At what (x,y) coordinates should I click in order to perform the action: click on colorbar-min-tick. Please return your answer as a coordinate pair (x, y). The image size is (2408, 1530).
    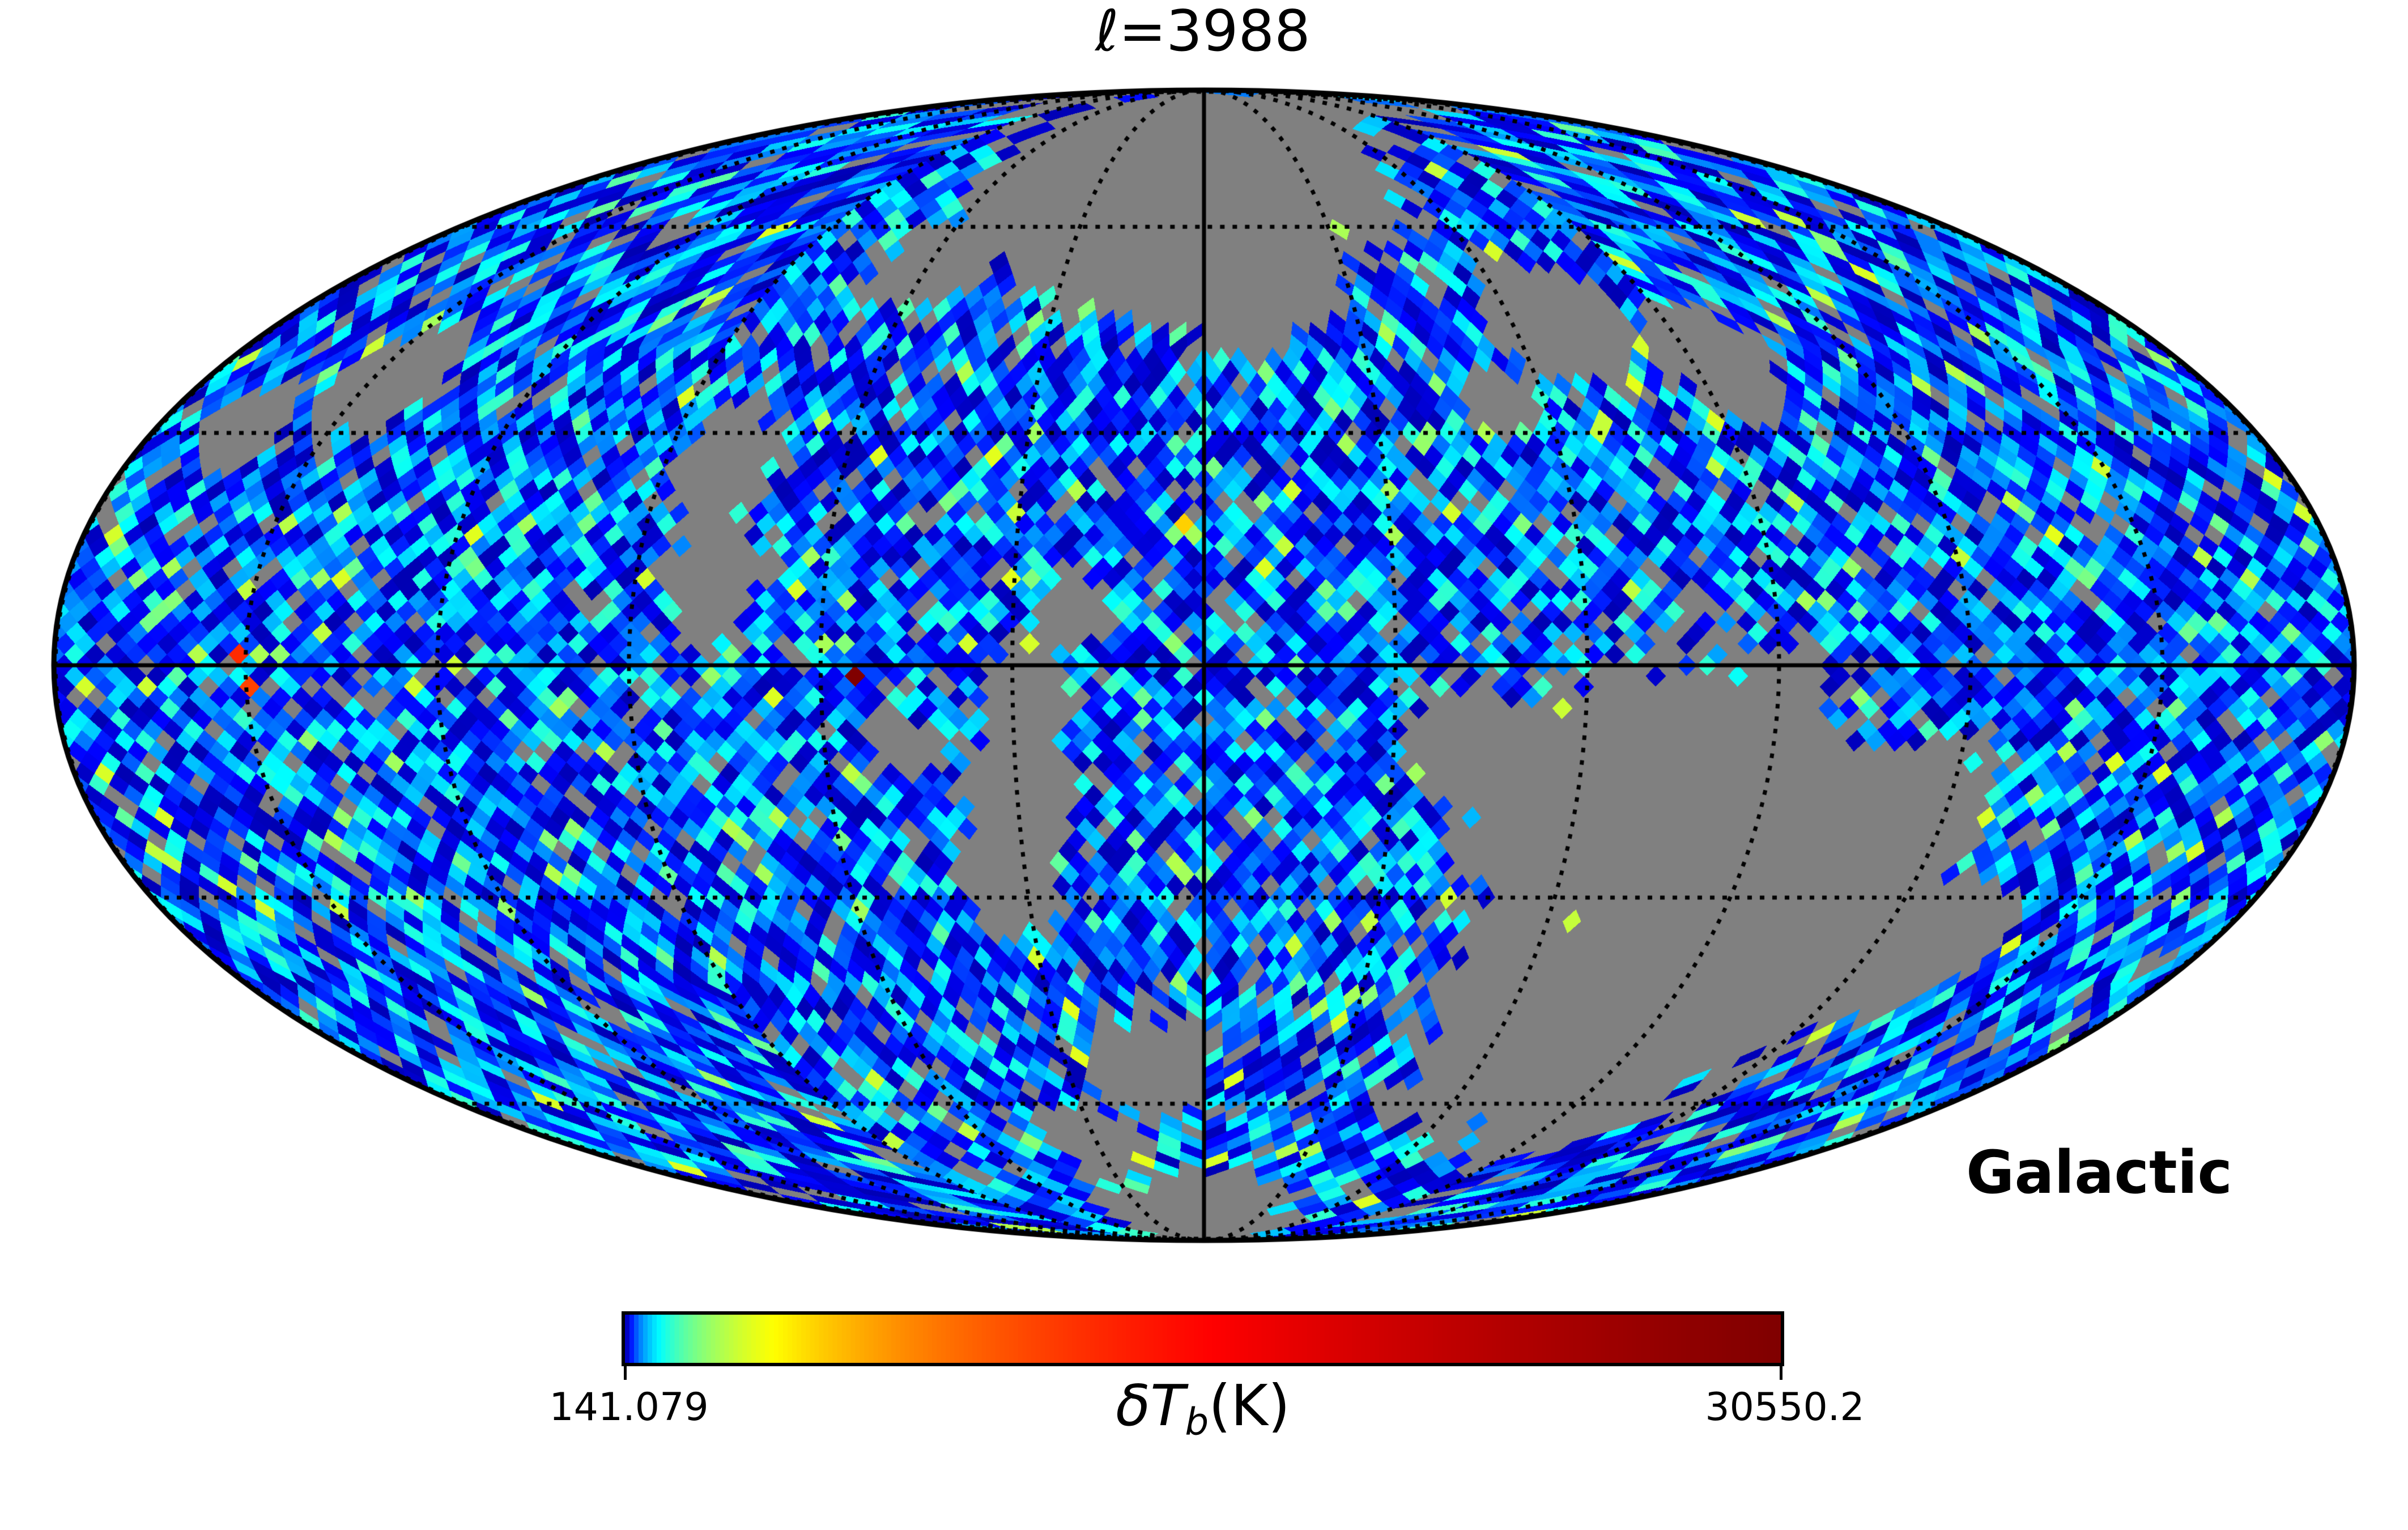
    Looking at the image, I should click on (625, 1373).